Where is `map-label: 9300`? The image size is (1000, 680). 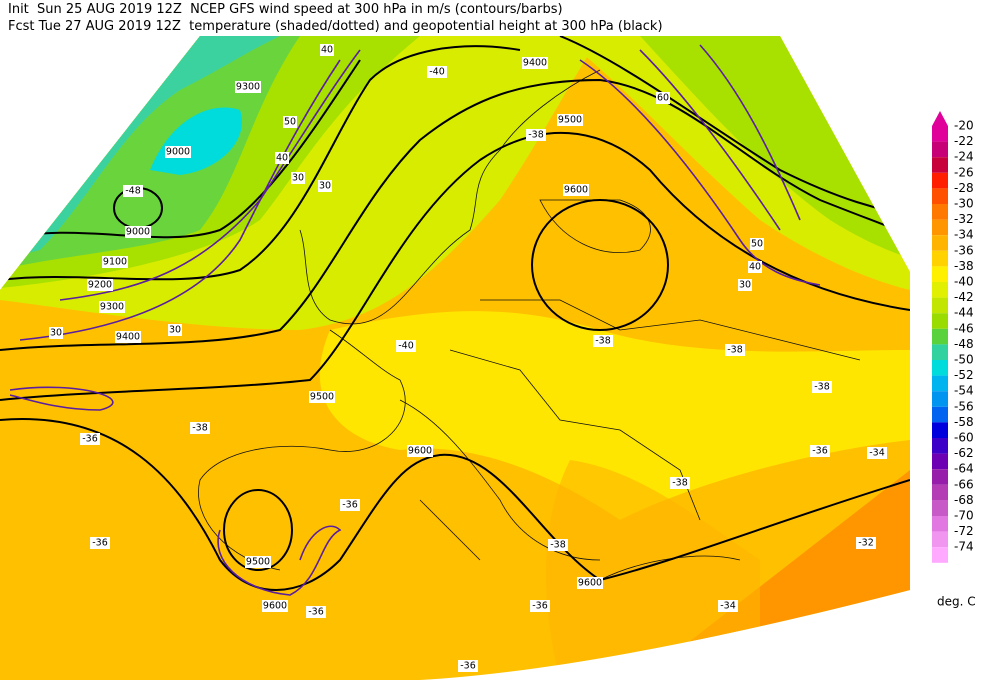 map-label: 9300 is located at coordinates (112, 307).